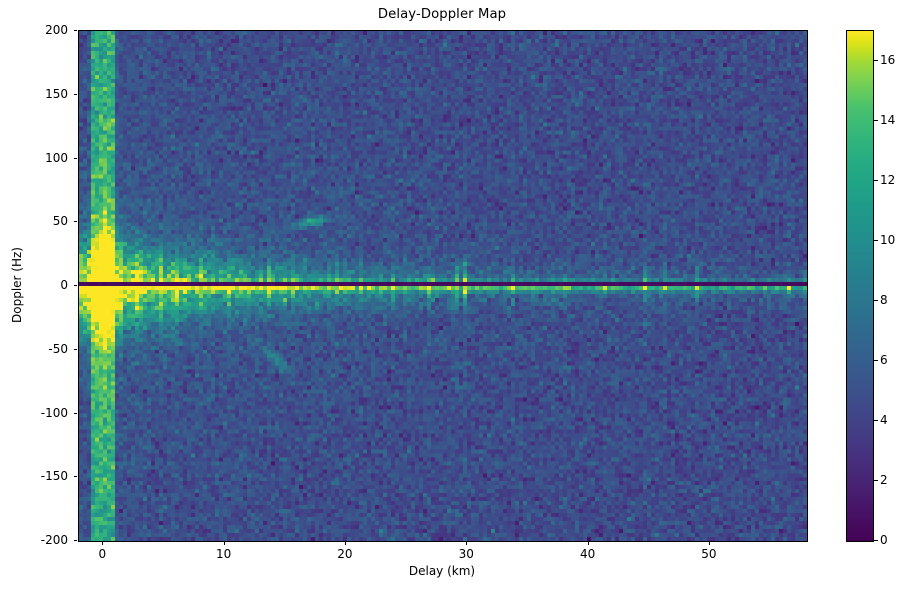 Image resolution: width=907 pixels, height=590 pixels. Describe the element at coordinates (442, 571) in the screenshot. I see `x-axis-label: Delay (km)` at that location.